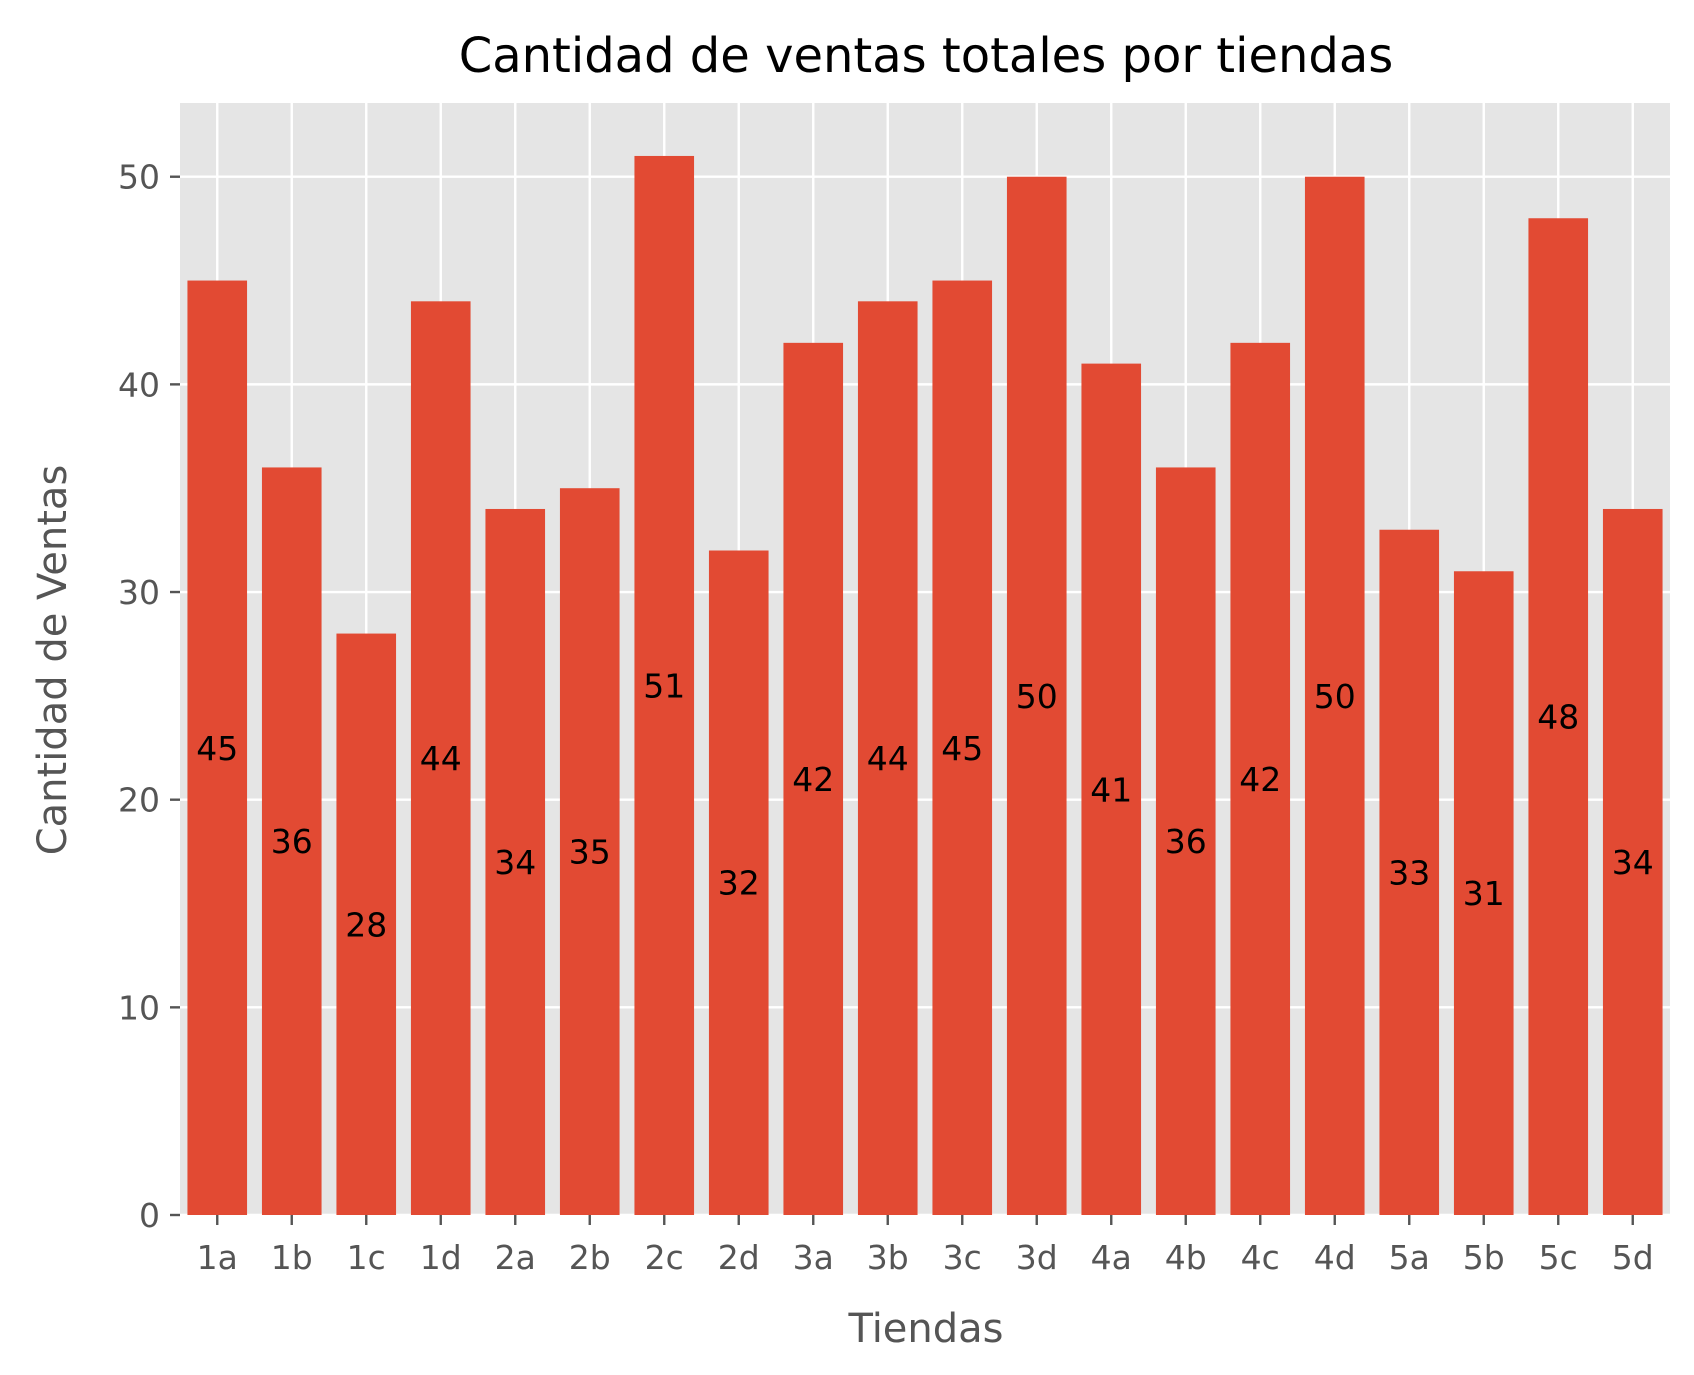 This screenshot has height=1375, width=1694. I want to click on bar-3b, so click(887, 758).